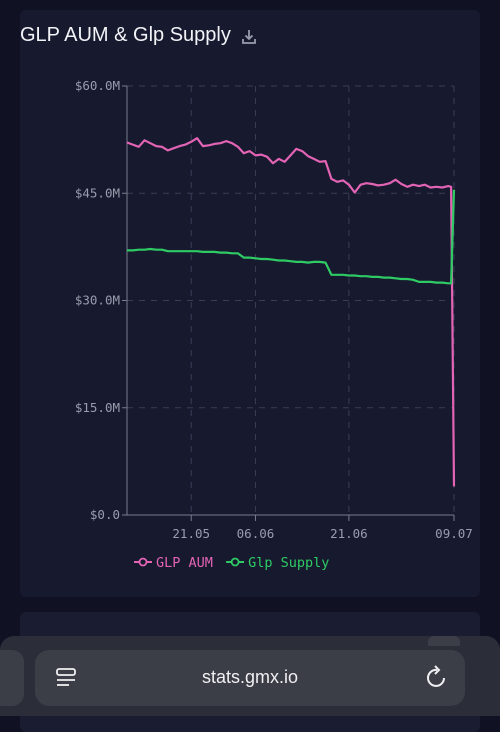  What do you see at coordinates (288, 563) in the screenshot?
I see `legend-label-glp-supply: Glp Supply` at bounding box center [288, 563].